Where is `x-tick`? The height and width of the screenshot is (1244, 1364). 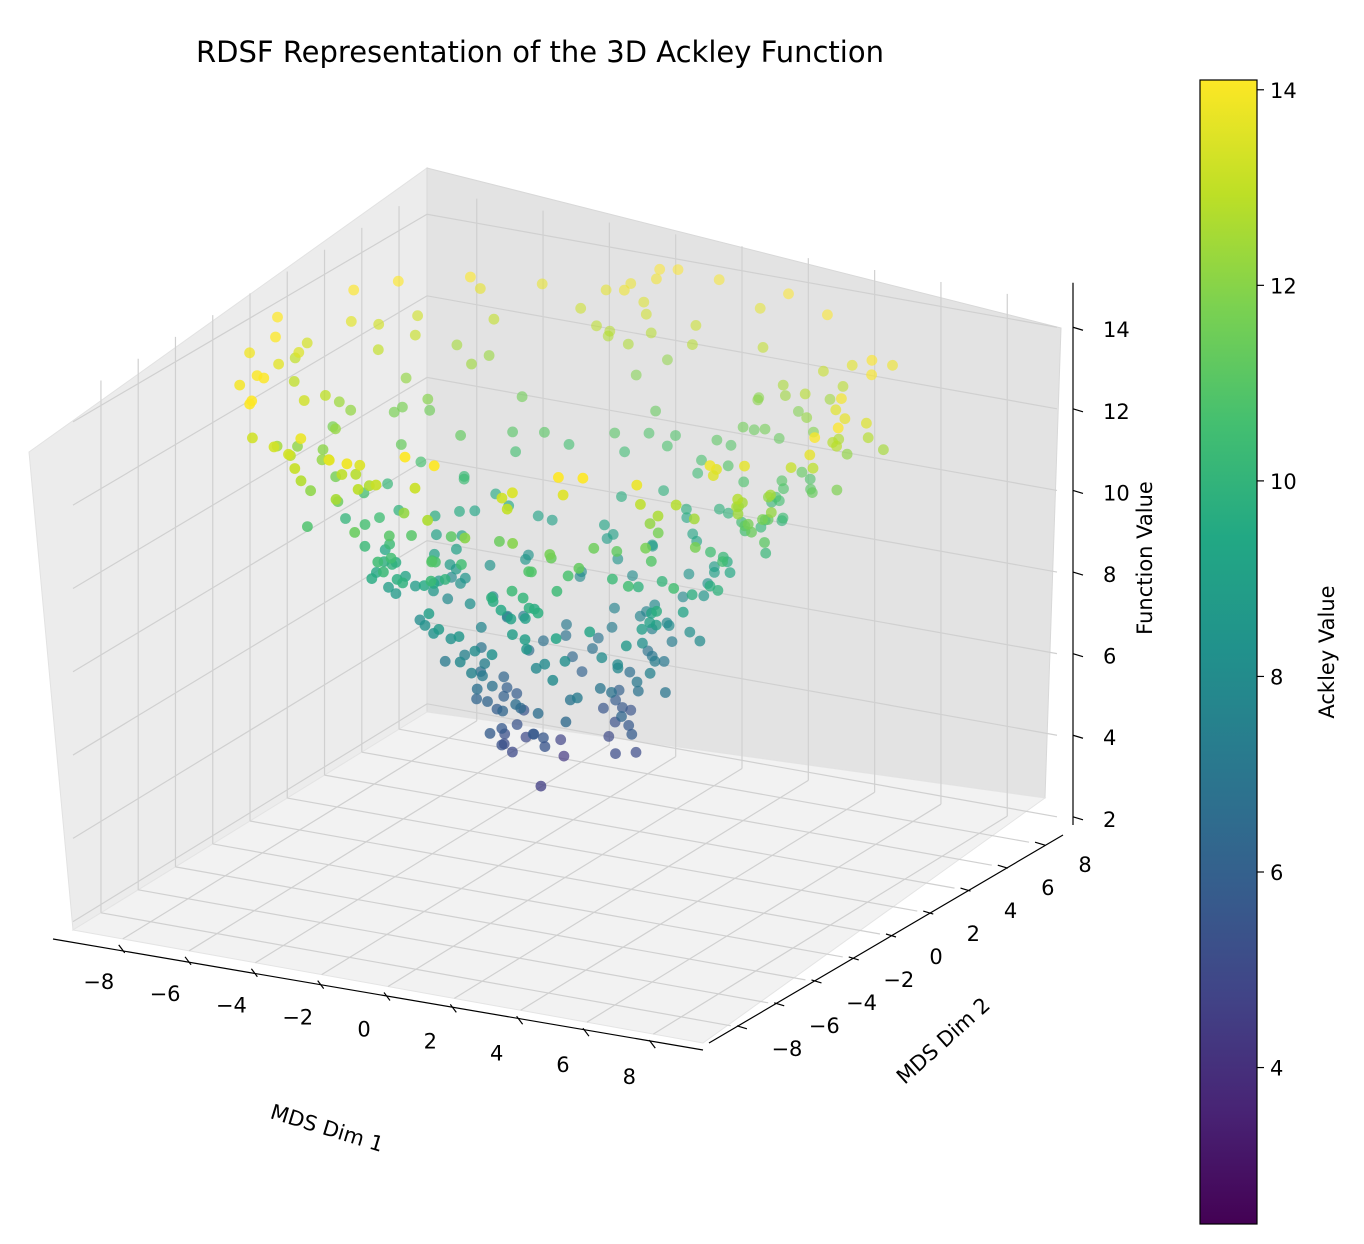 x-tick is located at coordinates (387, 996).